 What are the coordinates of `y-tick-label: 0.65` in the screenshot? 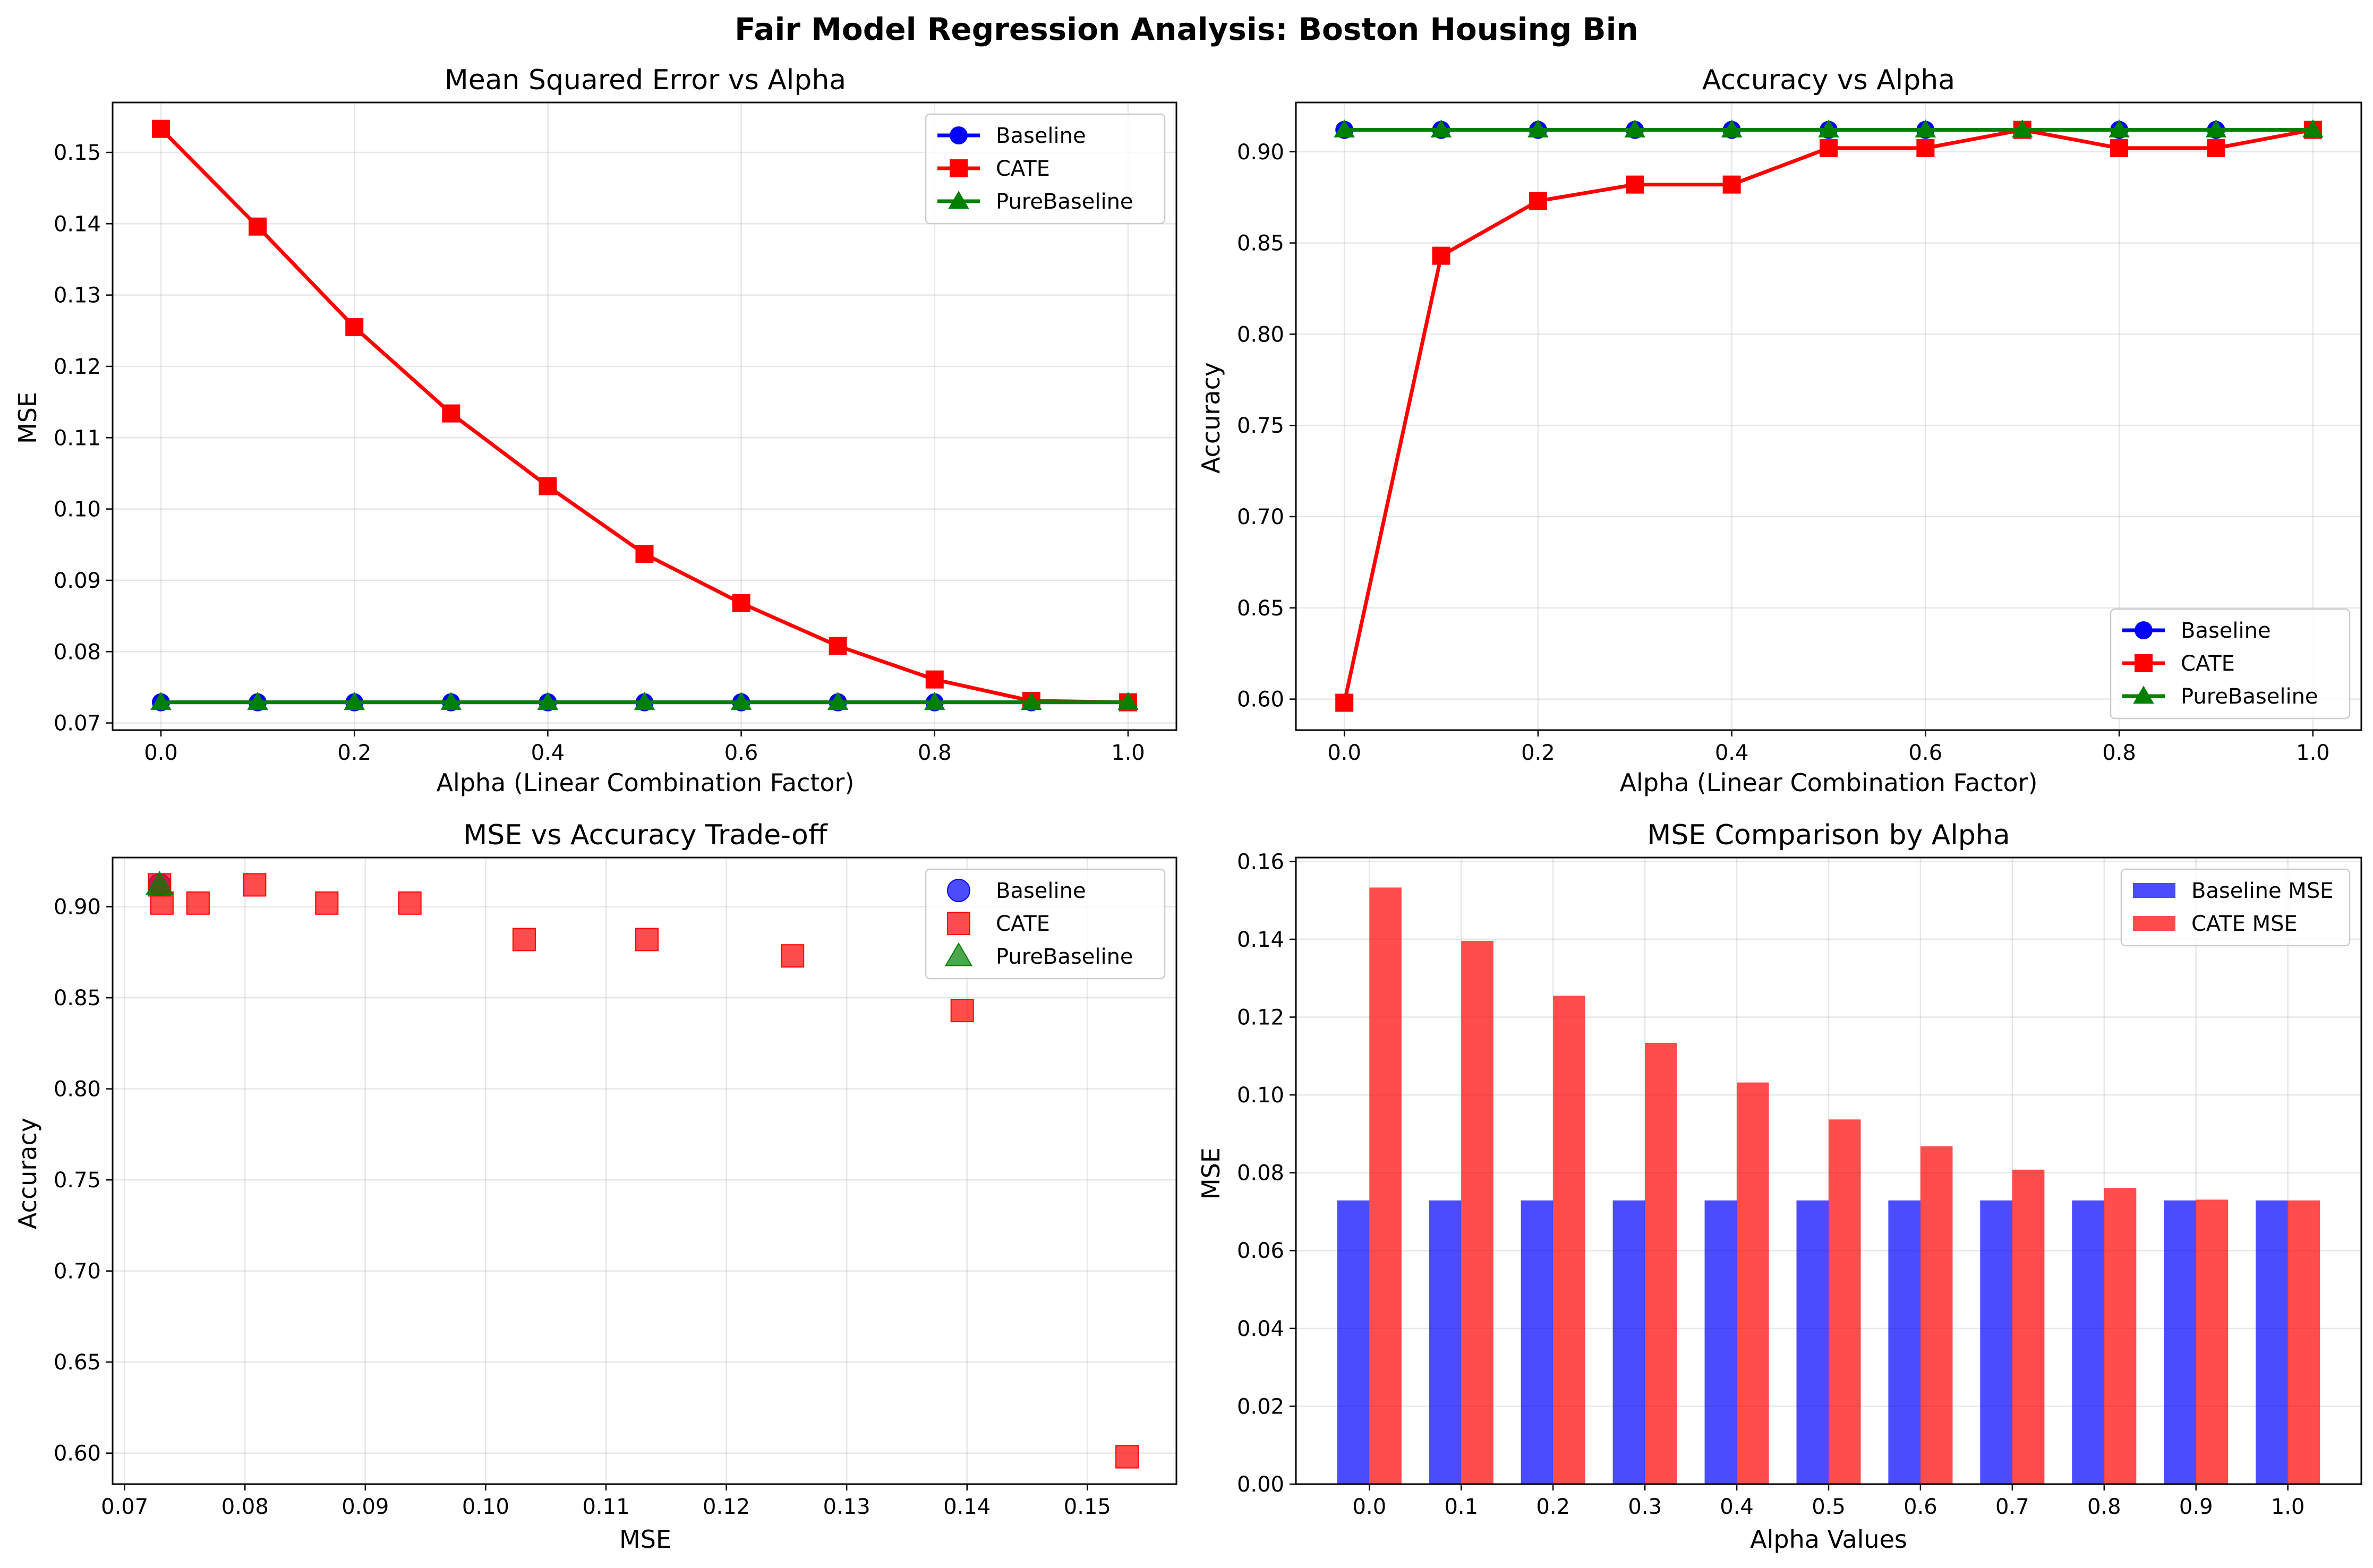 It's located at (77, 1362).